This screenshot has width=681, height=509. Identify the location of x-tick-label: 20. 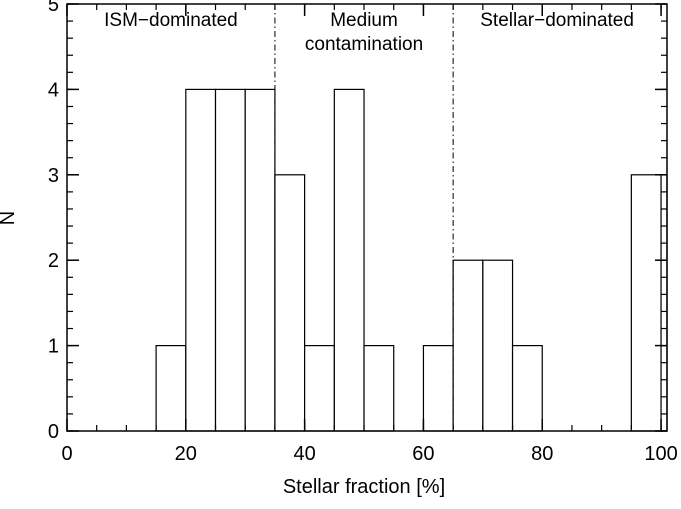
(186, 454).